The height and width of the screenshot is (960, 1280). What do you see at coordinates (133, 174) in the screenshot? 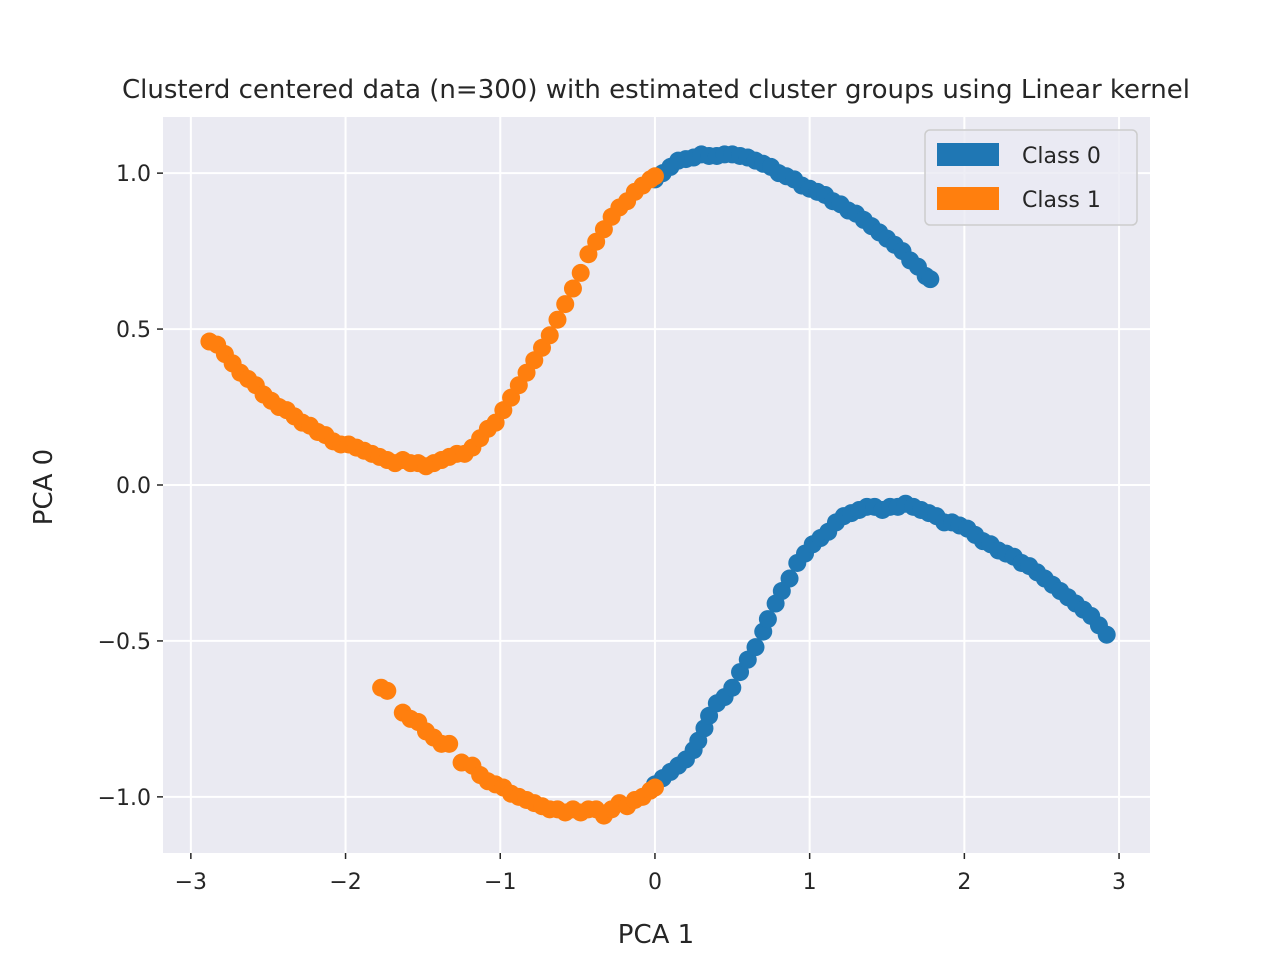
I see `y-tick-label: 1.0` at bounding box center [133, 174].